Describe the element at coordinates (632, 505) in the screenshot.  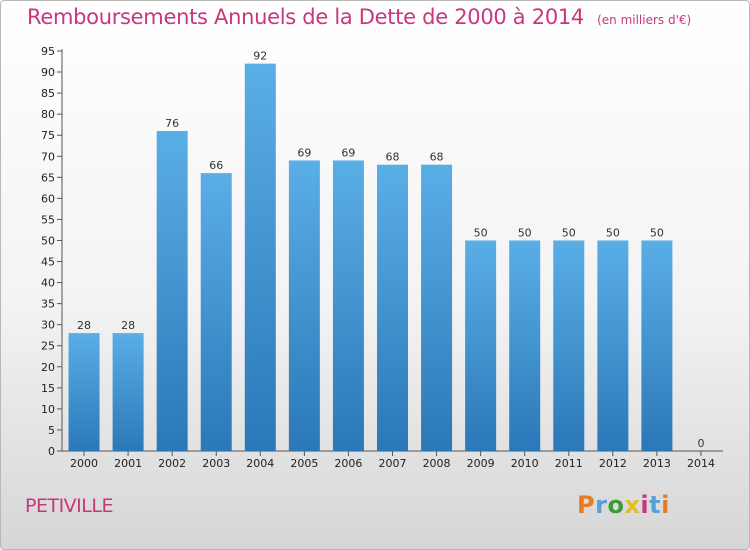
I see `logo-letter: x` at that location.